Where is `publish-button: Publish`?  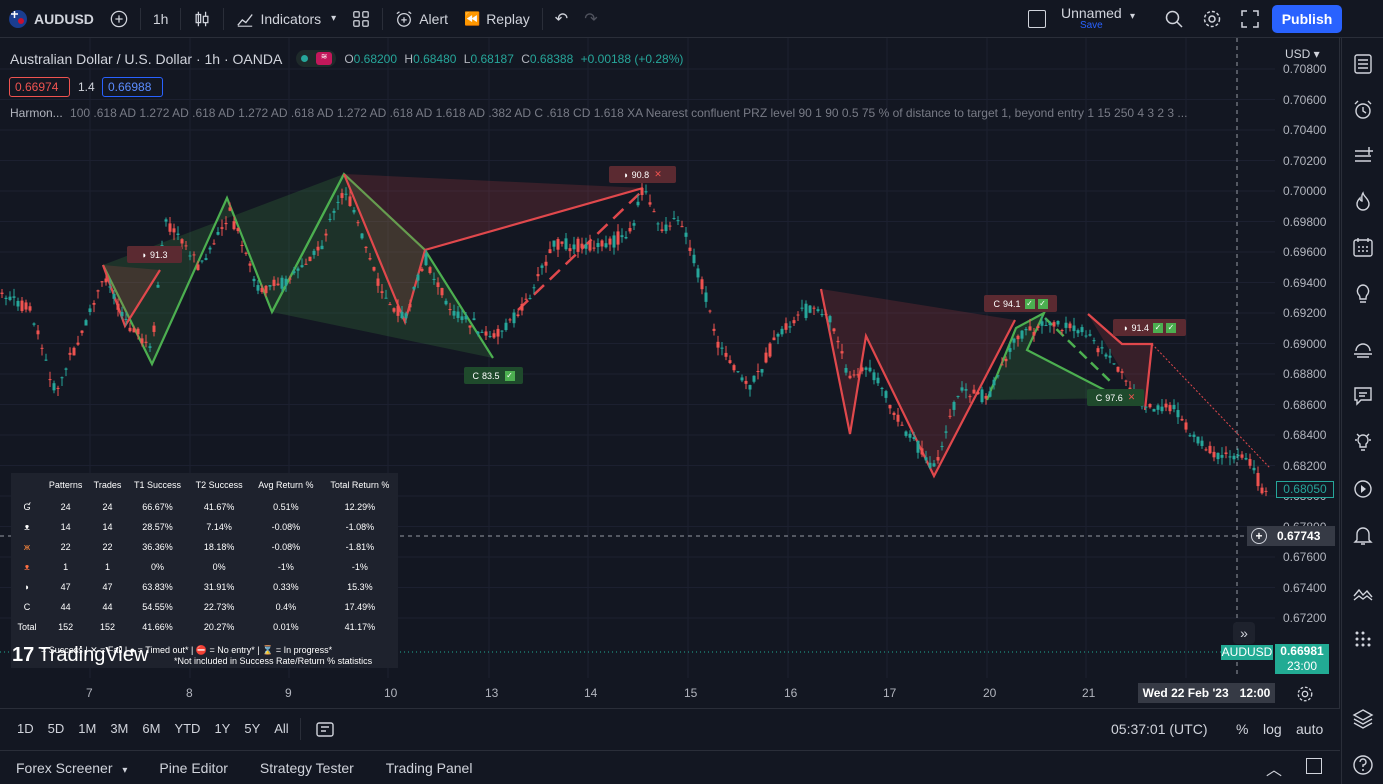
publish-button: Publish is located at coordinates (1307, 19).